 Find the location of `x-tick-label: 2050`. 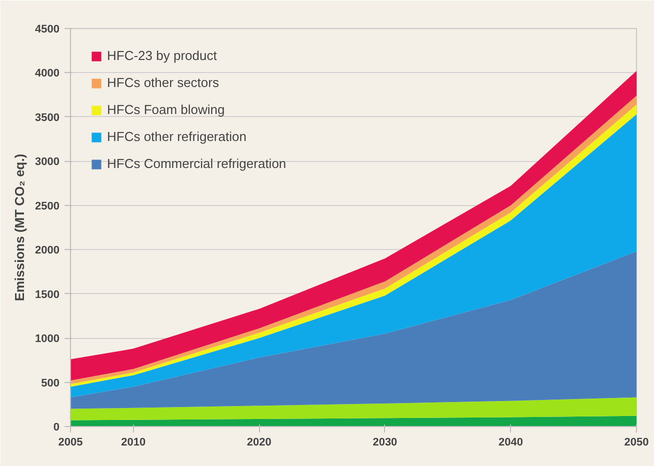

x-tick-label: 2050 is located at coordinates (636, 442).